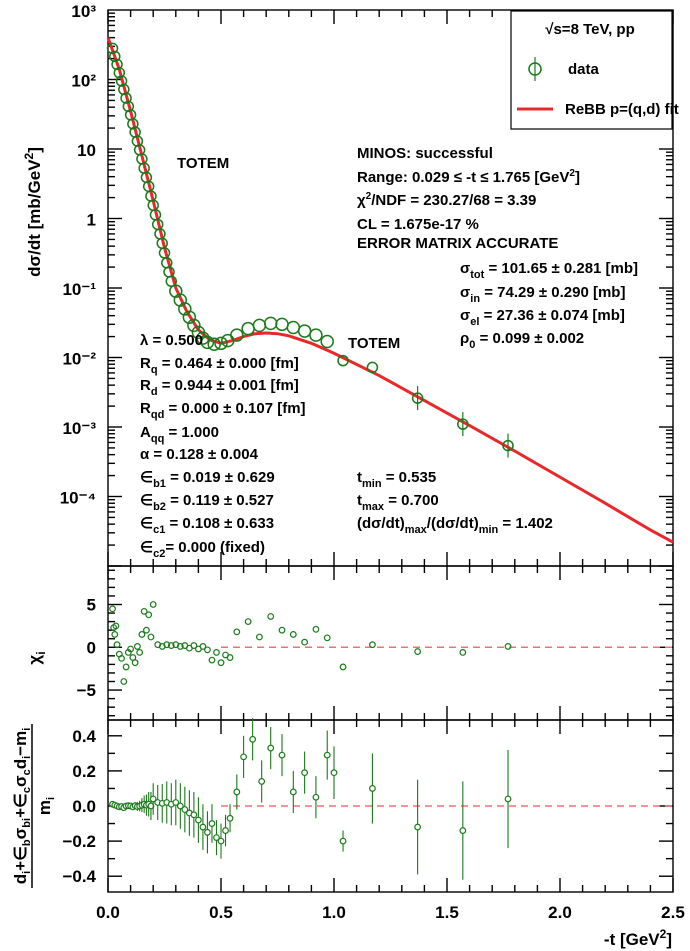 The width and height of the screenshot is (690, 951). What do you see at coordinates (199, 454) in the screenshot?
I see `param-alpha: α = 0.128 ± 0.004` at bounding box center [199, 454].